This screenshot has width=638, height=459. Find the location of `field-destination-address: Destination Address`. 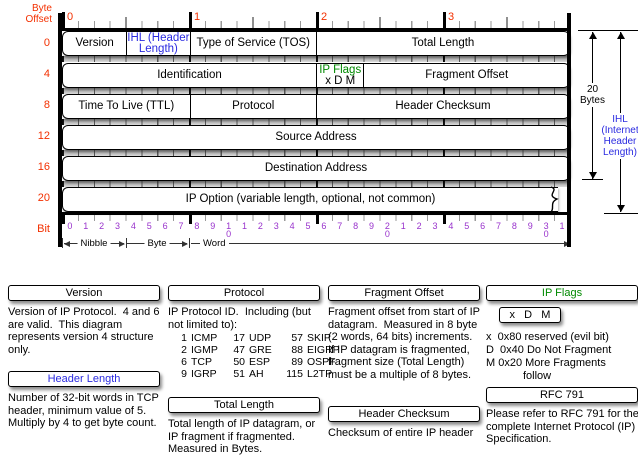

field-destination-address: Destination Address is located at coordinates (316, 168).